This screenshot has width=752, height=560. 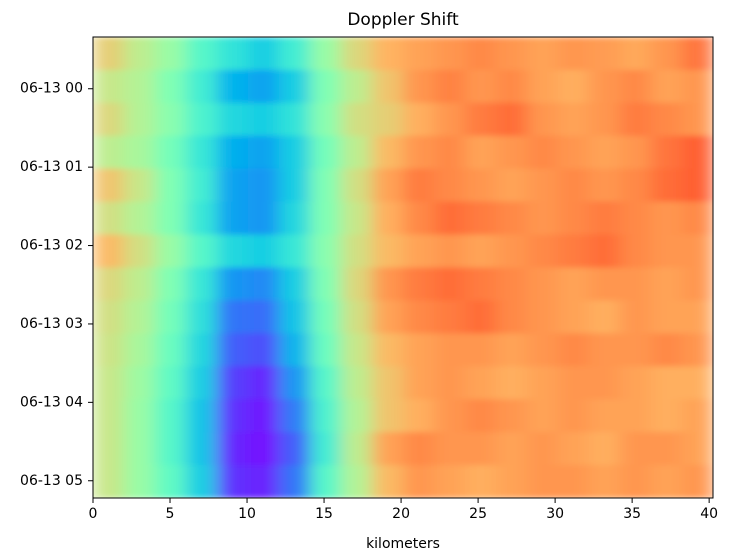 I want to click on x-tick-label: 5, so click(x=170, y=514).